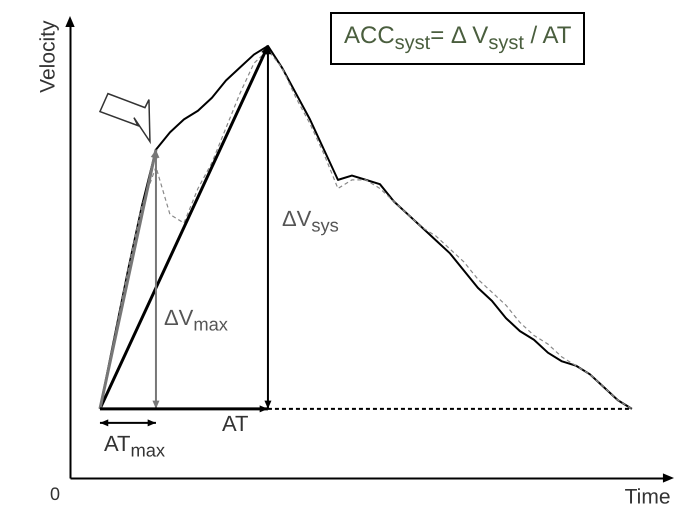 This screenshot has width=693, height=519. I want to click on annotation: AT, so click(235, 423).